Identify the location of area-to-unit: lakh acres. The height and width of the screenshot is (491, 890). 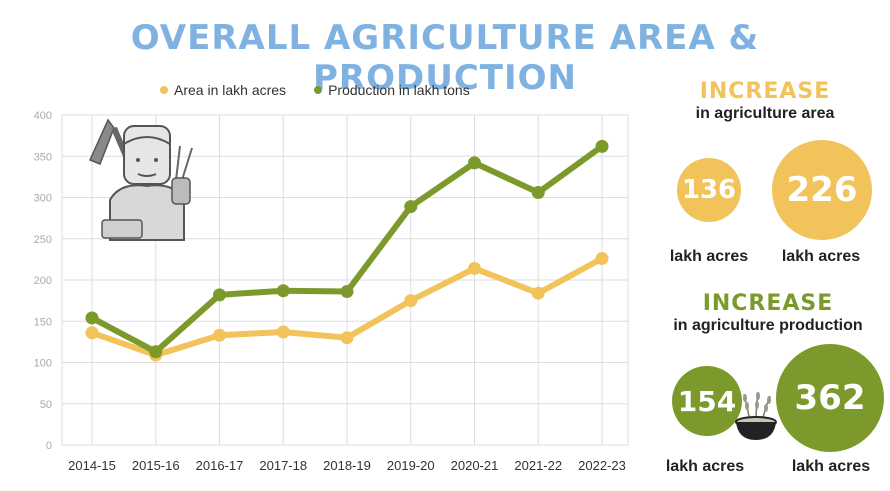
(821, 256).